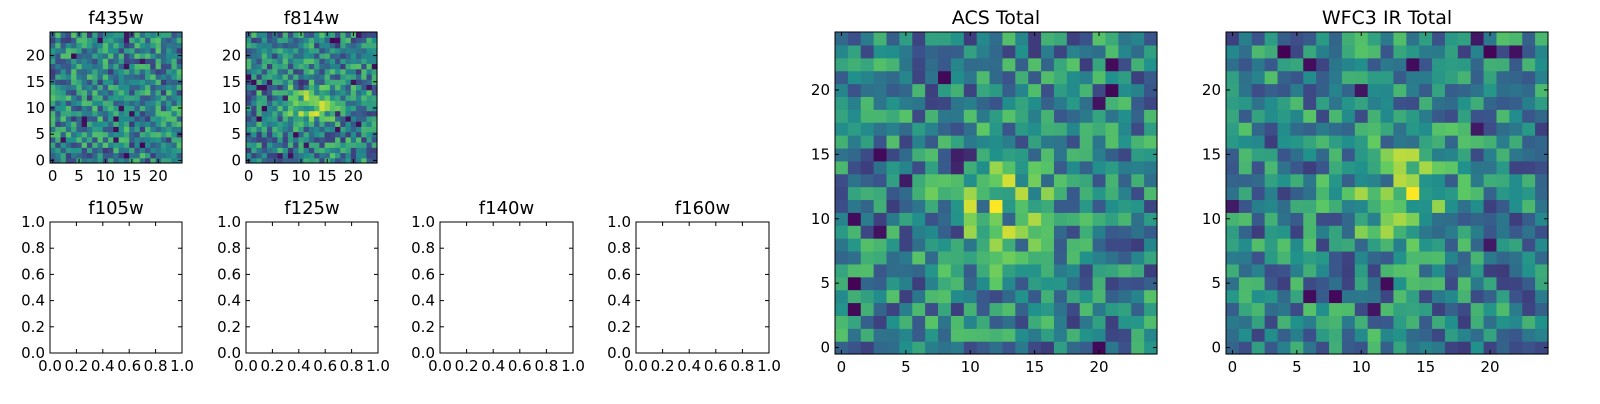 The width and height of the screenshot is (1600, 404). Describe the element at coordinates (35, 82) in the screenshot. I see `y-tick-label: 15` at that location.